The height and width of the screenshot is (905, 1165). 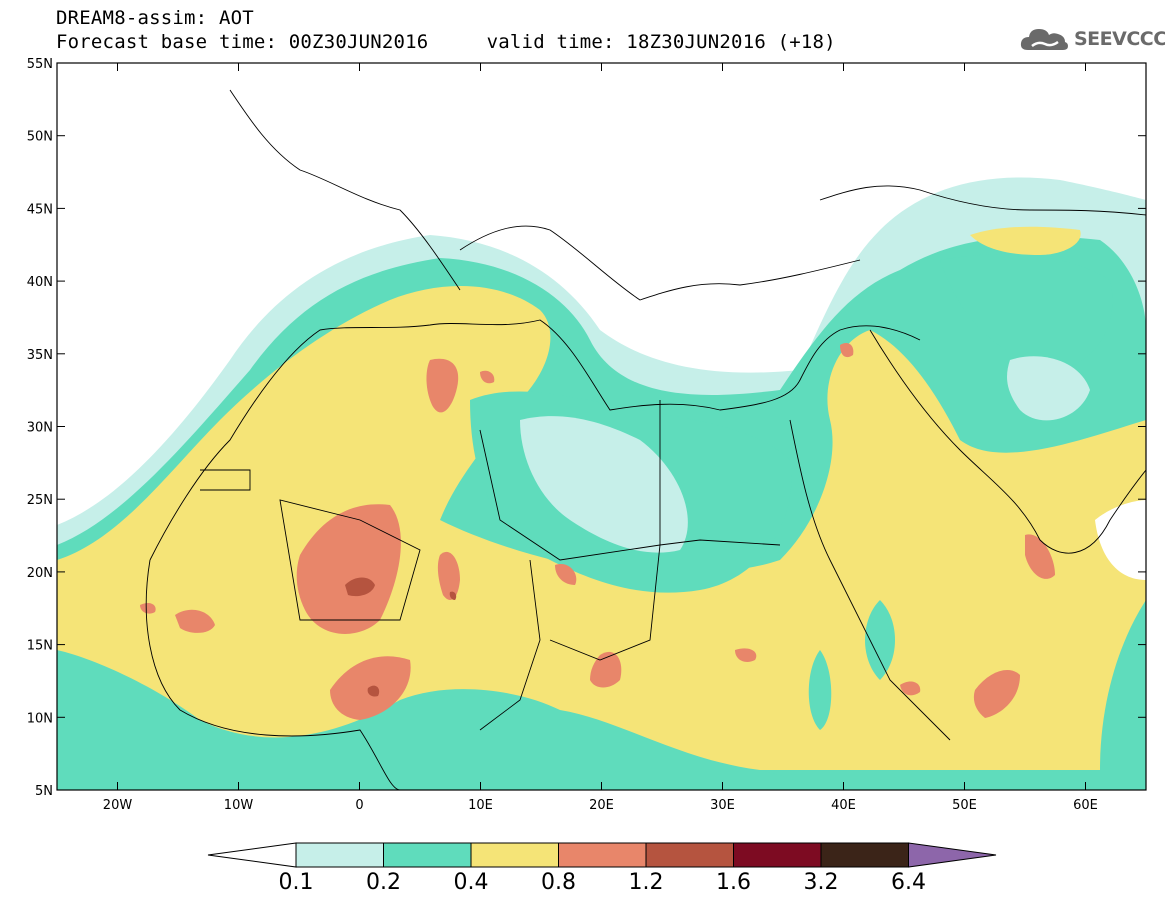 What do you see at coordinates (40, 428) in the screenshot?
I see `lat-tick-label: 30N` at bounding box center [40, 428].